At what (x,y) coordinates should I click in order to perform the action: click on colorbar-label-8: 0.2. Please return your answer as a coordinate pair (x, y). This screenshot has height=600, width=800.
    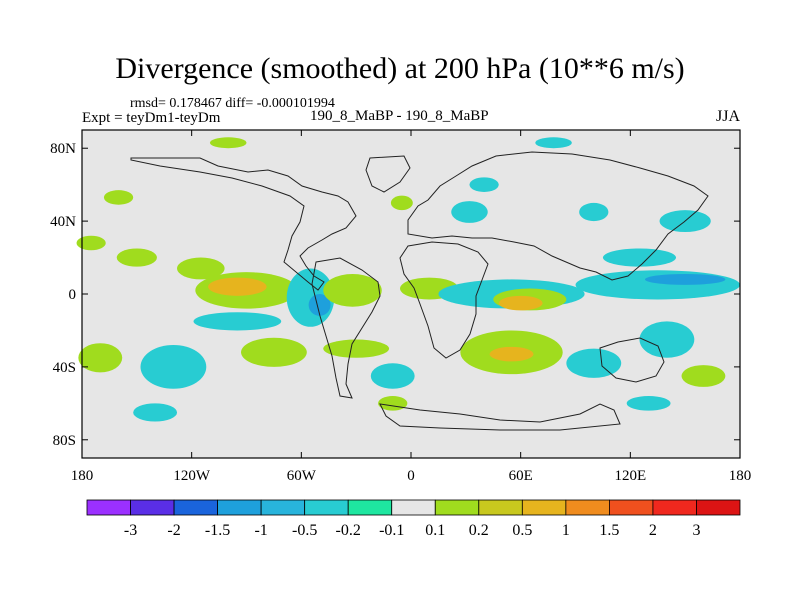
    Looking at the image, I should click on (479, 530).